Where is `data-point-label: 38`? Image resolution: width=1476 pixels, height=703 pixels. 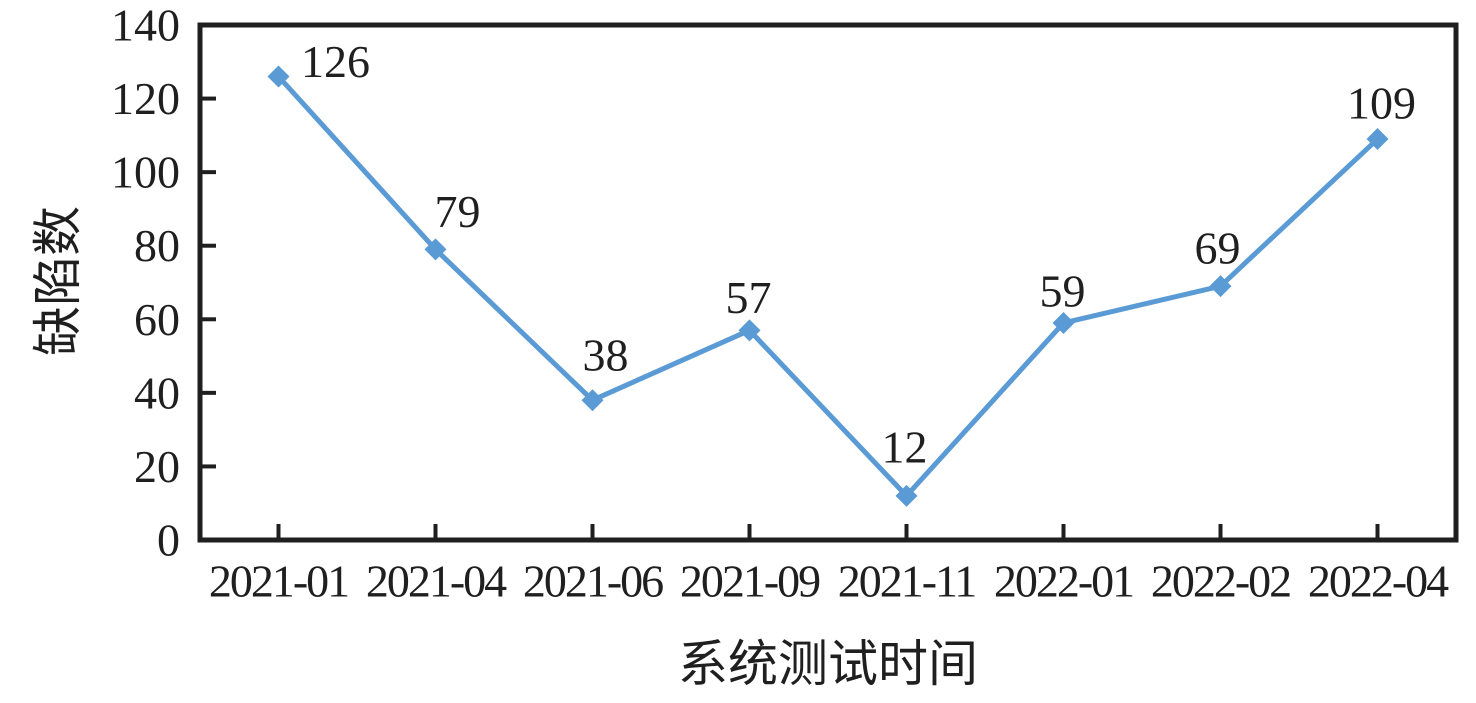 data-point-label: 38 is located at coordinates (606, 355).